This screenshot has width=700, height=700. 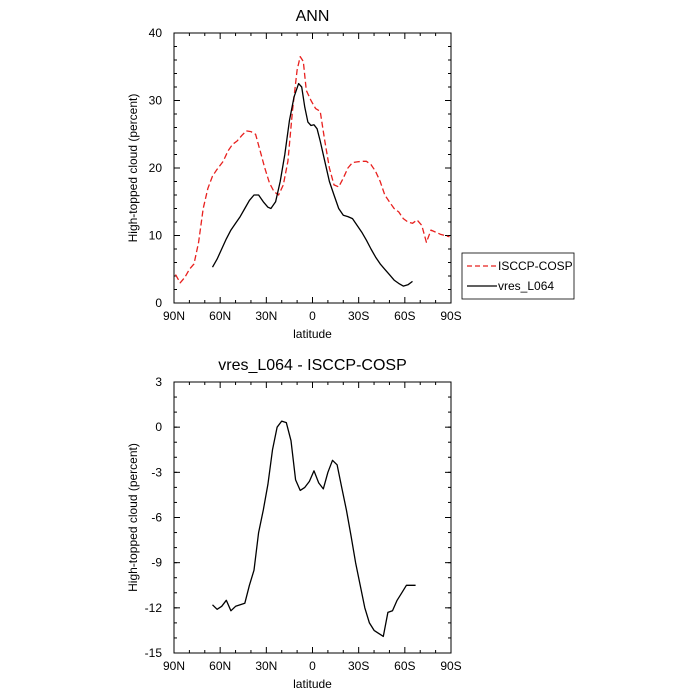 What do you see at coordinates (156, 236) in the screenshot?
I see `y-tick-label: 10` at bounding box center [156, 236].